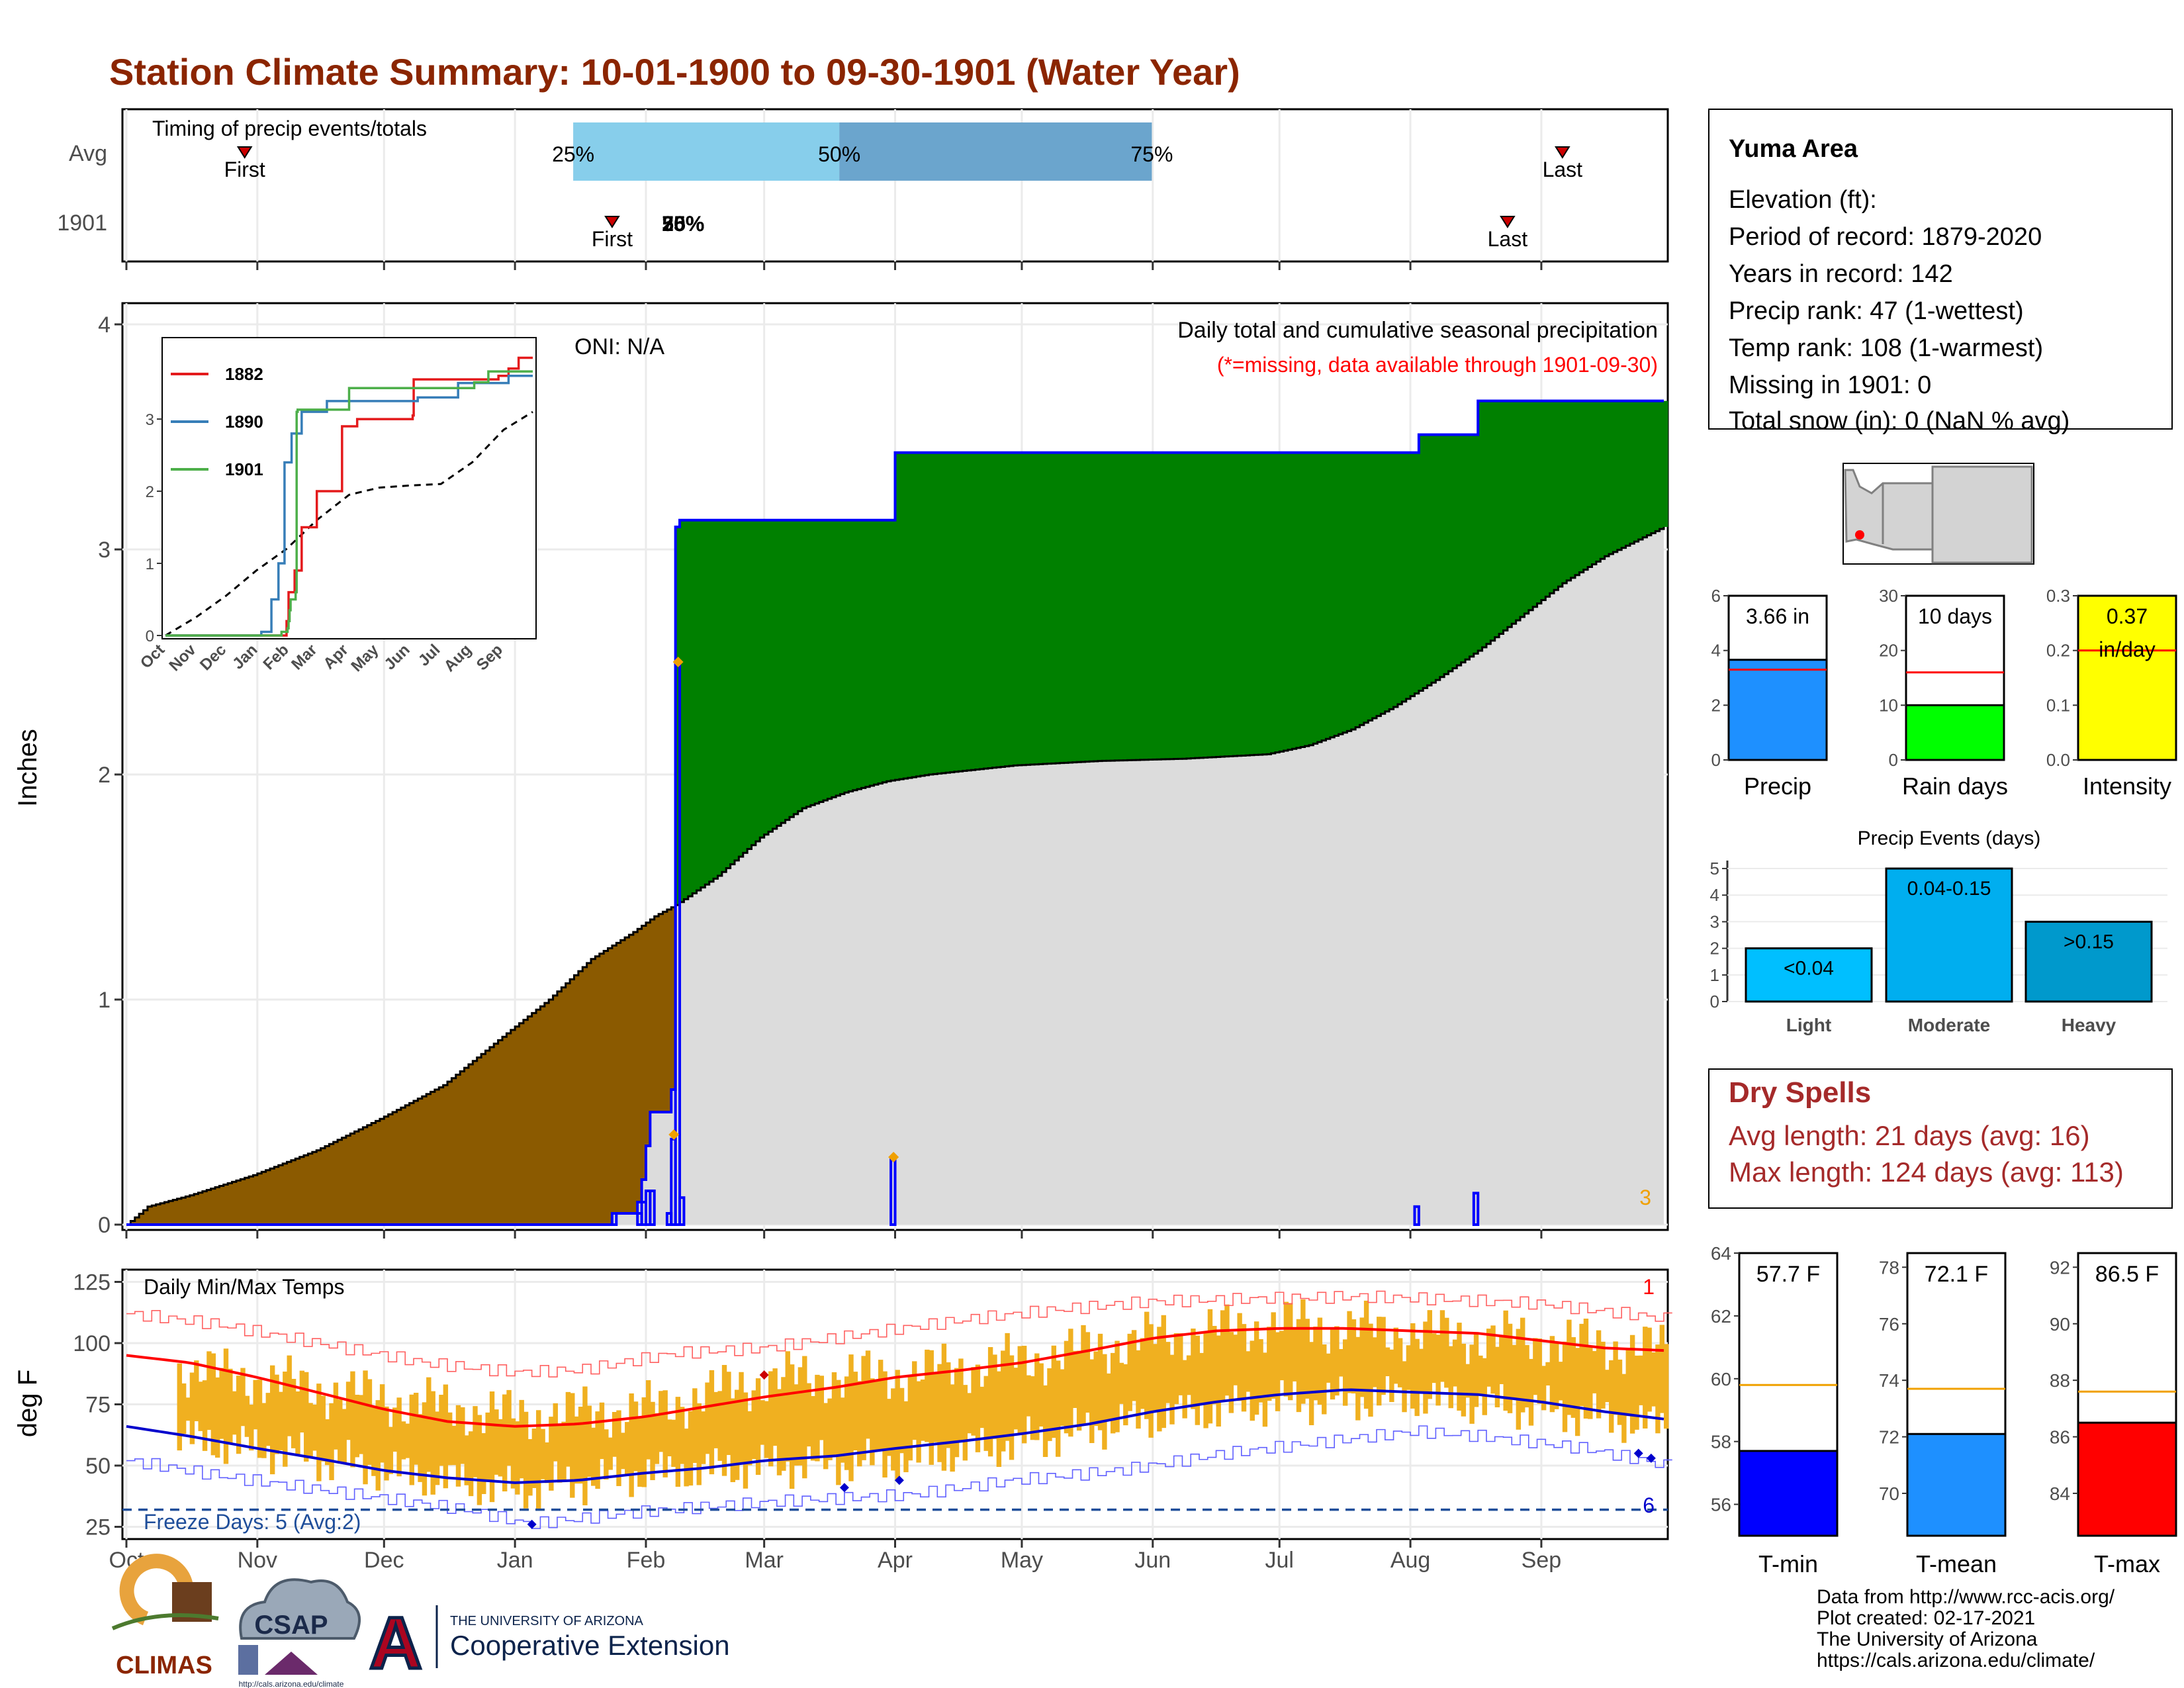 This screenshot has height=1688, width=2184. Describe the element at coordinates (245, 169) in the screenshot. I see `timing-avg-first-label: First` at that location.